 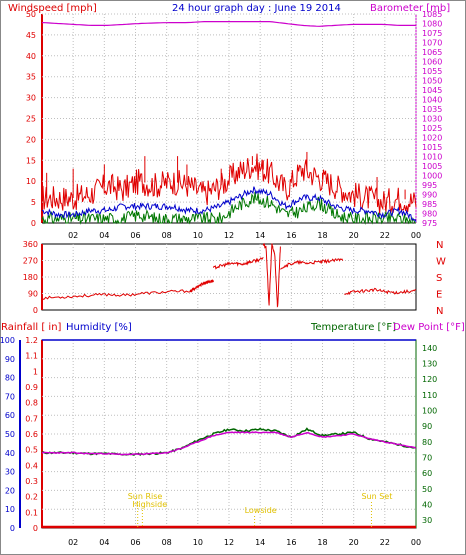 What do you see at coordinates (432, 52) in the screenshot?
I see `y2-tick-label: 1065` at bounding box center [432, 52].